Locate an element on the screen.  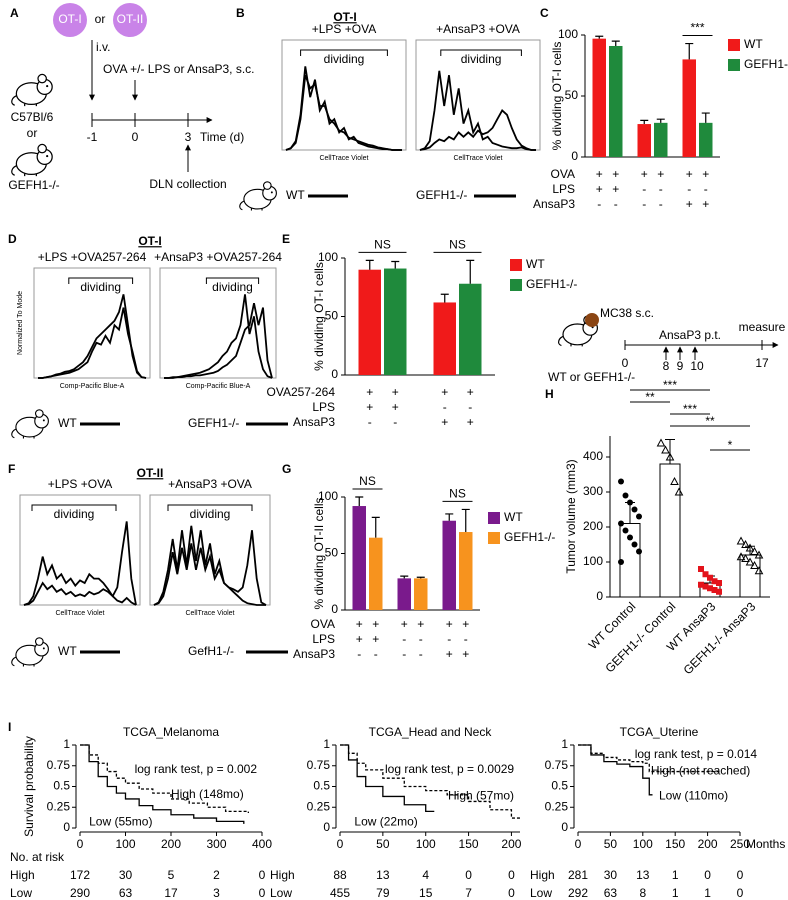
x-tick-label: GEFH1-/- AnsaP3 is located at coordinates (720, 638).